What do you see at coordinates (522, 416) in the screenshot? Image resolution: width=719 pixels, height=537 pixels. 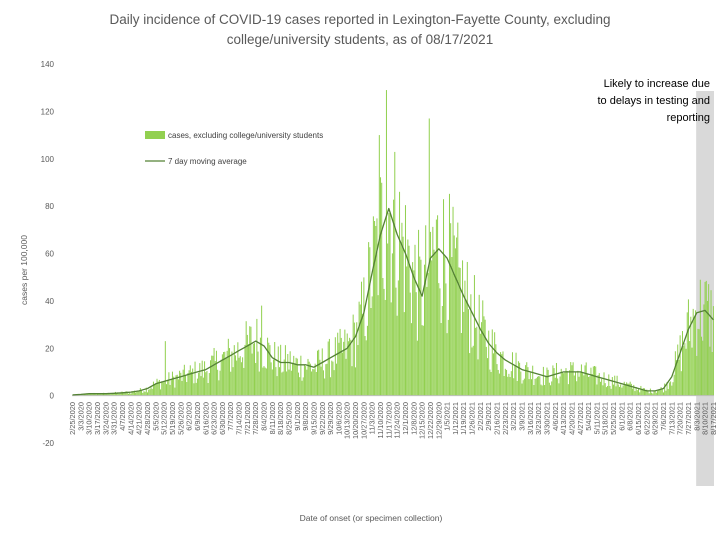 I see `x-tick-label: 3/9/2021` at bounding box center [522, 416].